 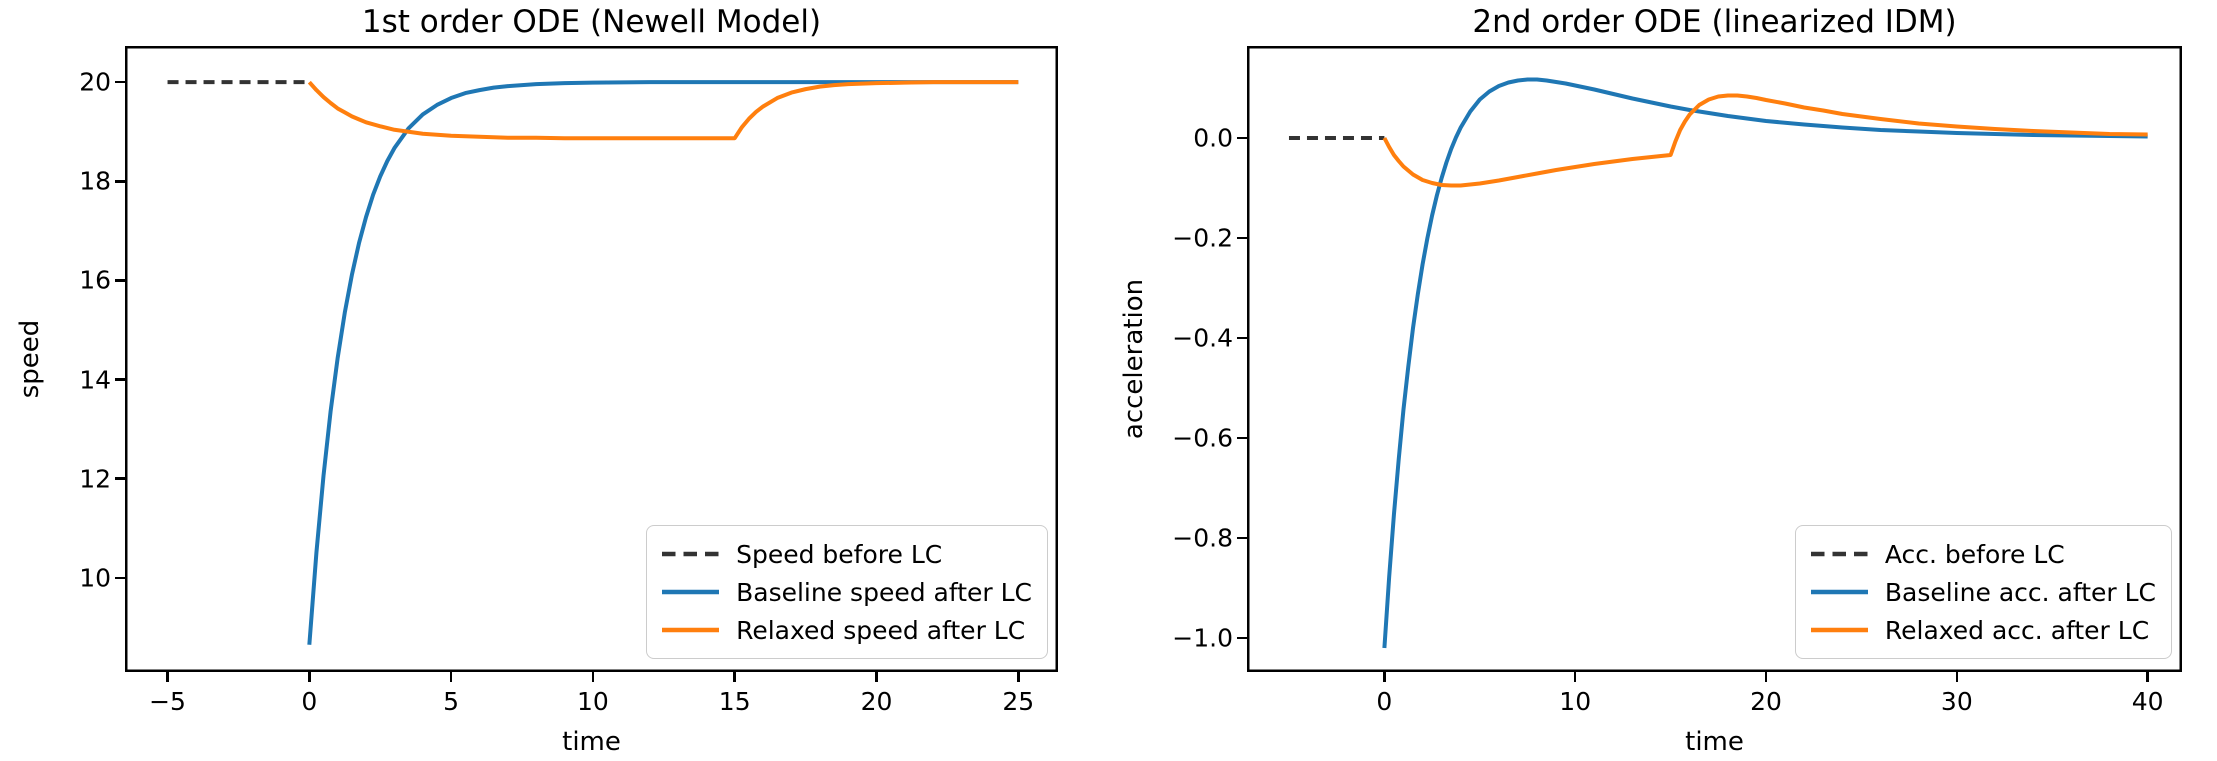 I want to click on legend-label: Acc. before LC, so click(x=1974, y=554).